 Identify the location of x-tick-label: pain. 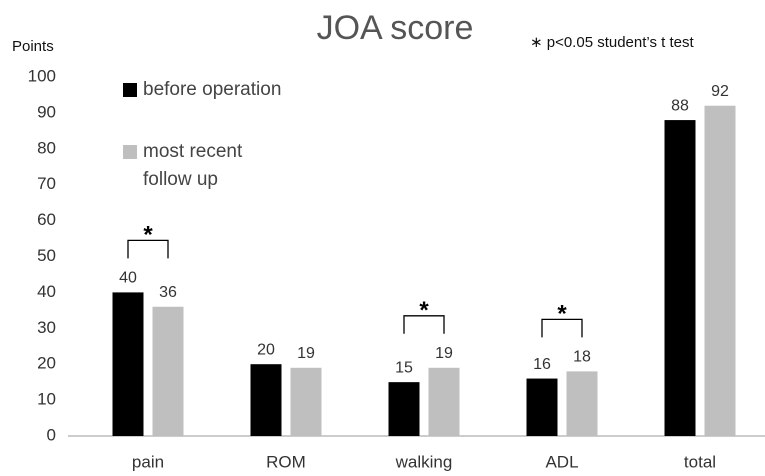
(148, 461).